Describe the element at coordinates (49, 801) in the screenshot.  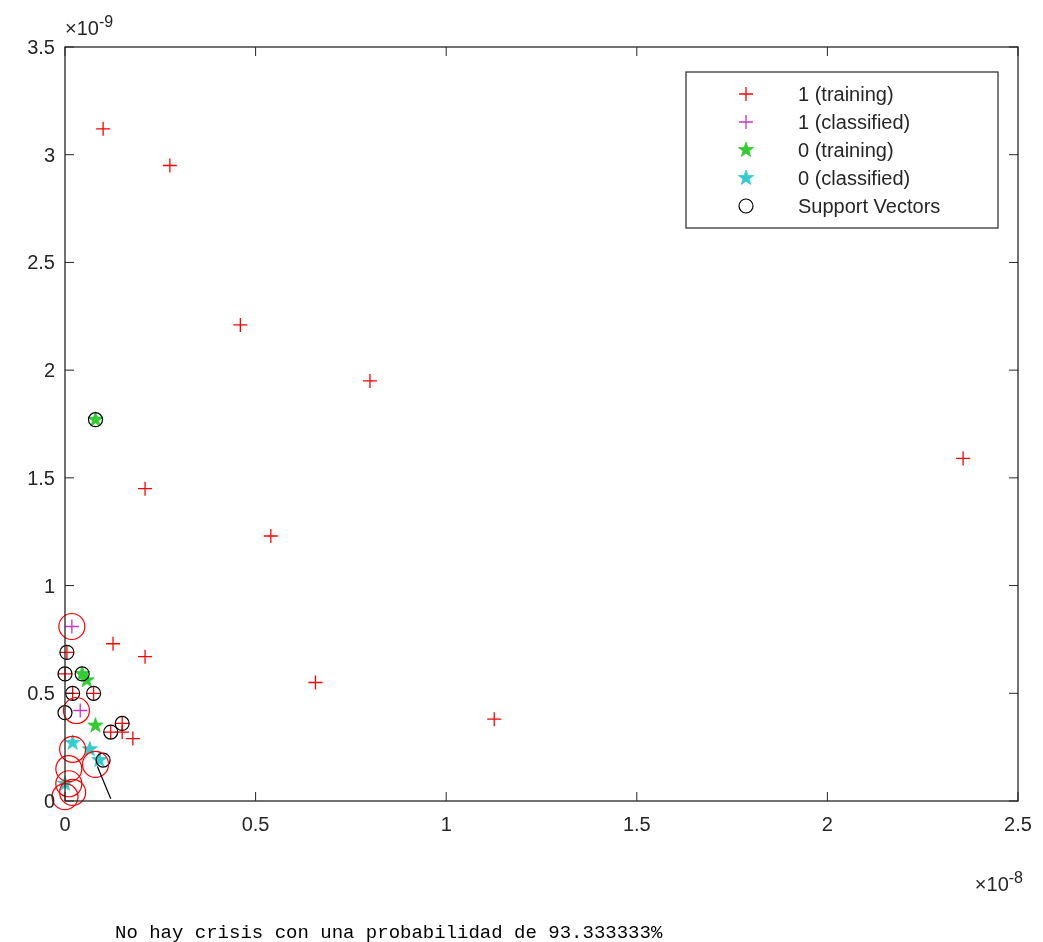
I see `y-tick-label: 0` at that location.